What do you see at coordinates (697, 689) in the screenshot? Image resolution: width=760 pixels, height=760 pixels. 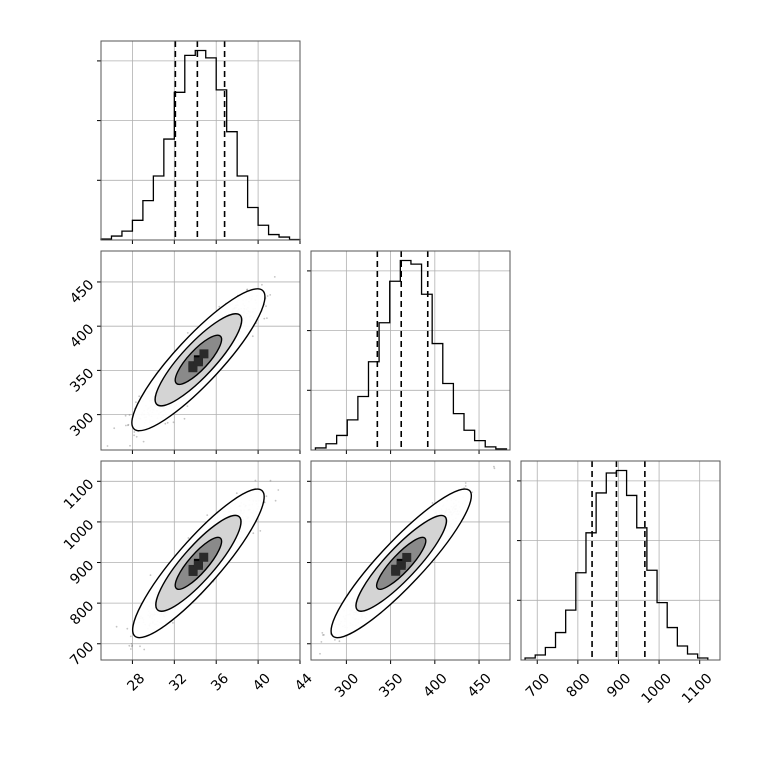 I see `x-tick-label: 1100` at bounding box center [697, 689].